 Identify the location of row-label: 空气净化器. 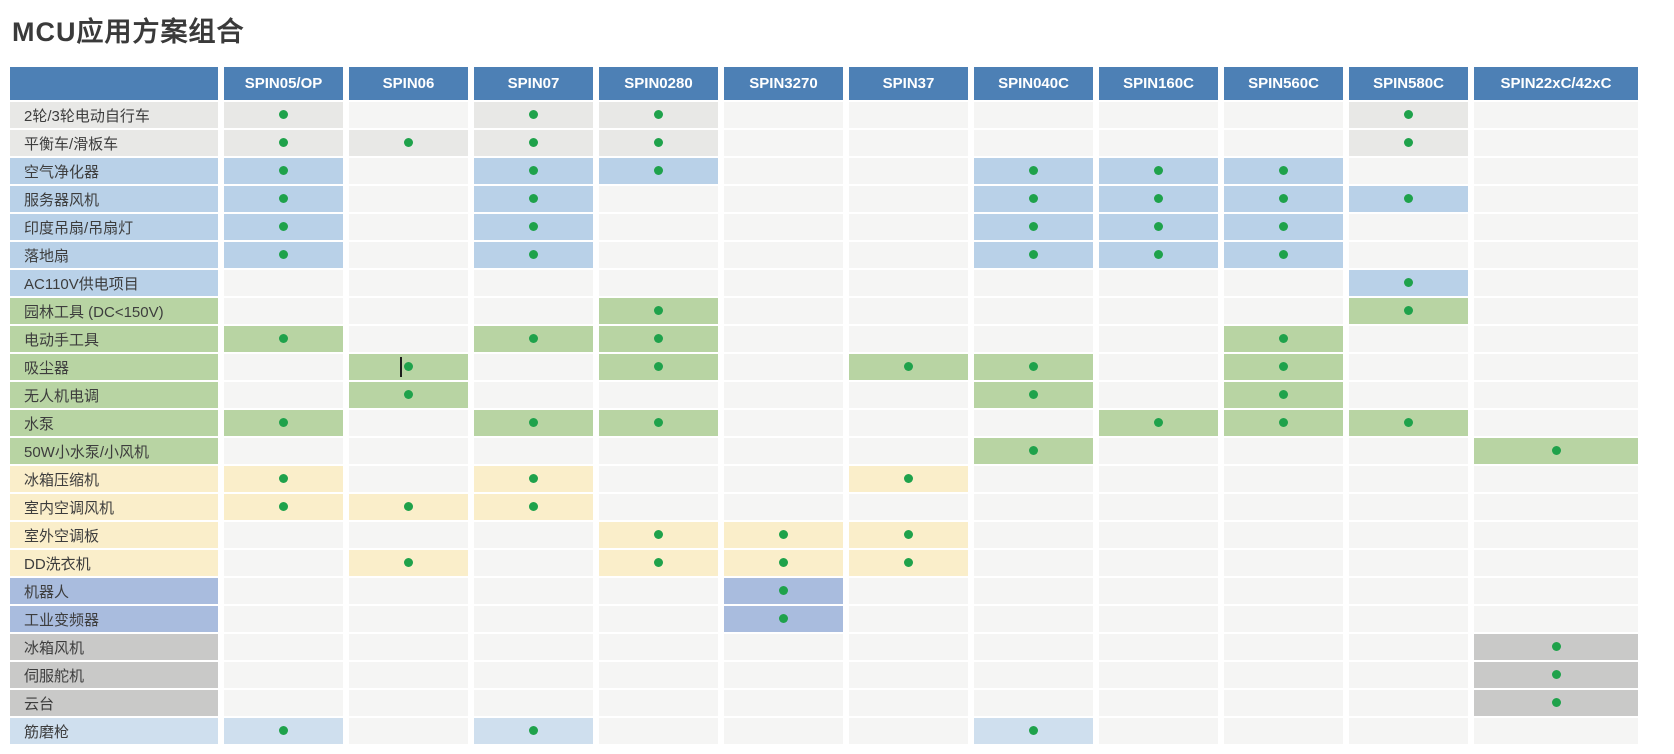
(114, 171).